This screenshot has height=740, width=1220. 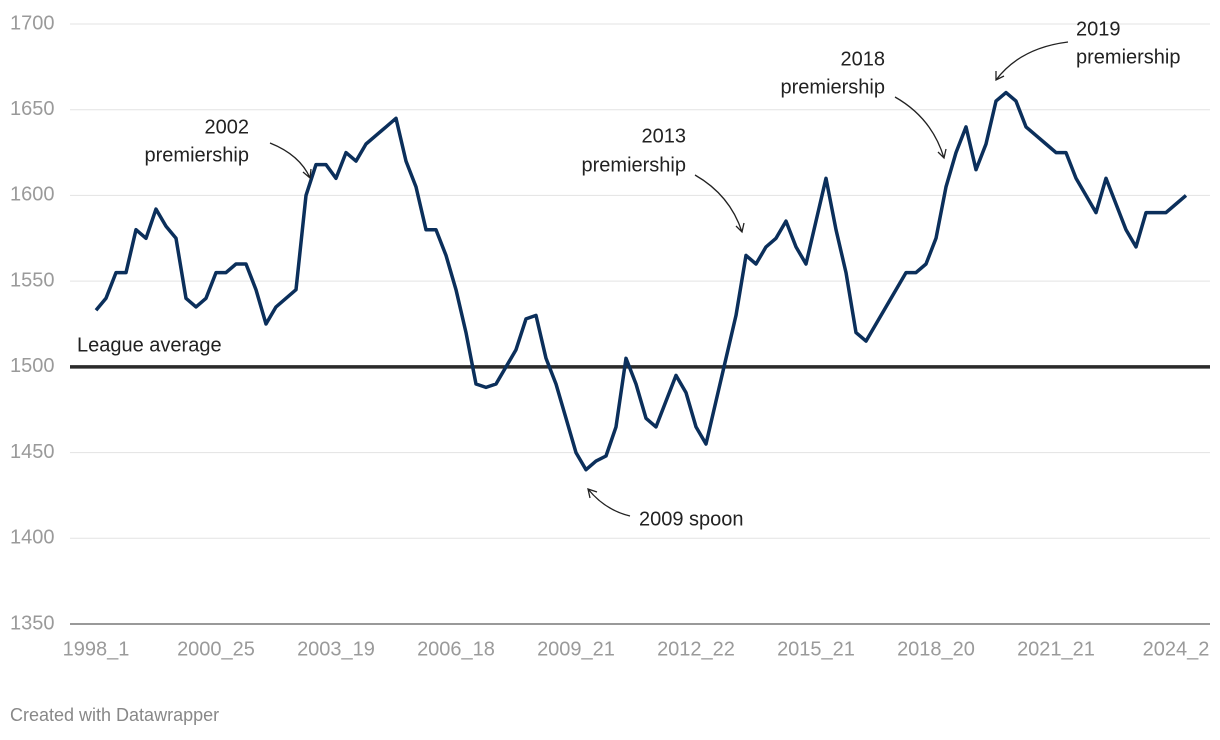 I want to click on reference-label: League average, so click(x=149, y=345).